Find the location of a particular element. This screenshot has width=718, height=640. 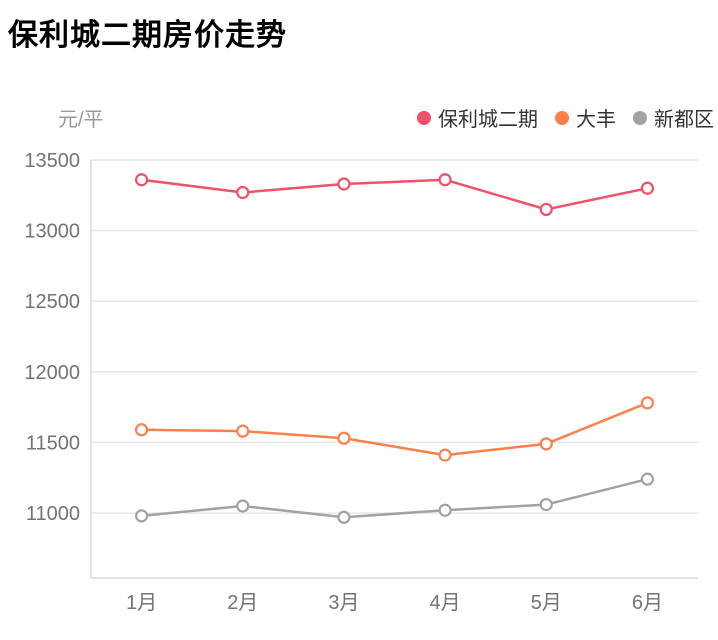

legend-item-0: 保利城二期 is located at coordinates (477, 117).